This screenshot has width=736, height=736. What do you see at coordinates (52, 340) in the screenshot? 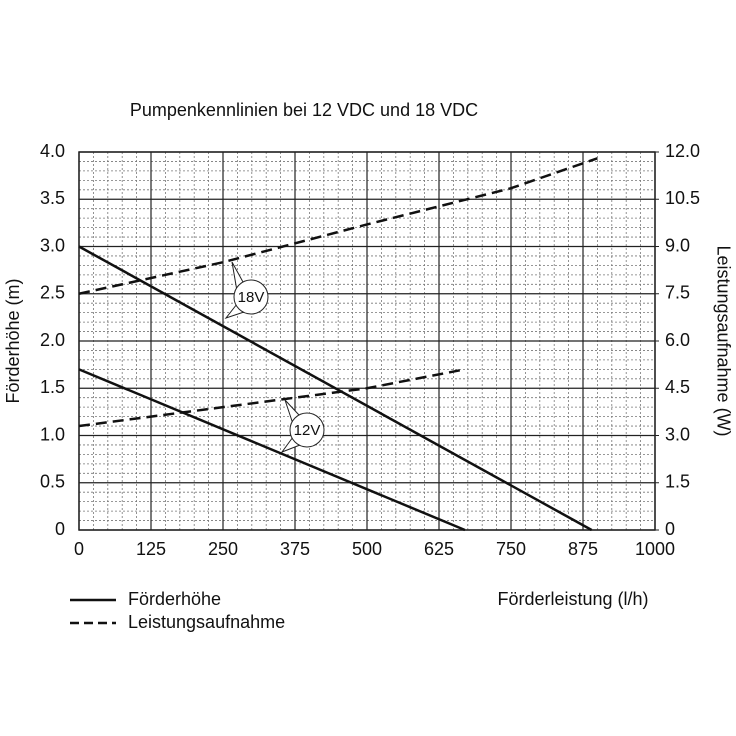
I see `y-tick-label: 2.0` at bounding box center [52, 340].